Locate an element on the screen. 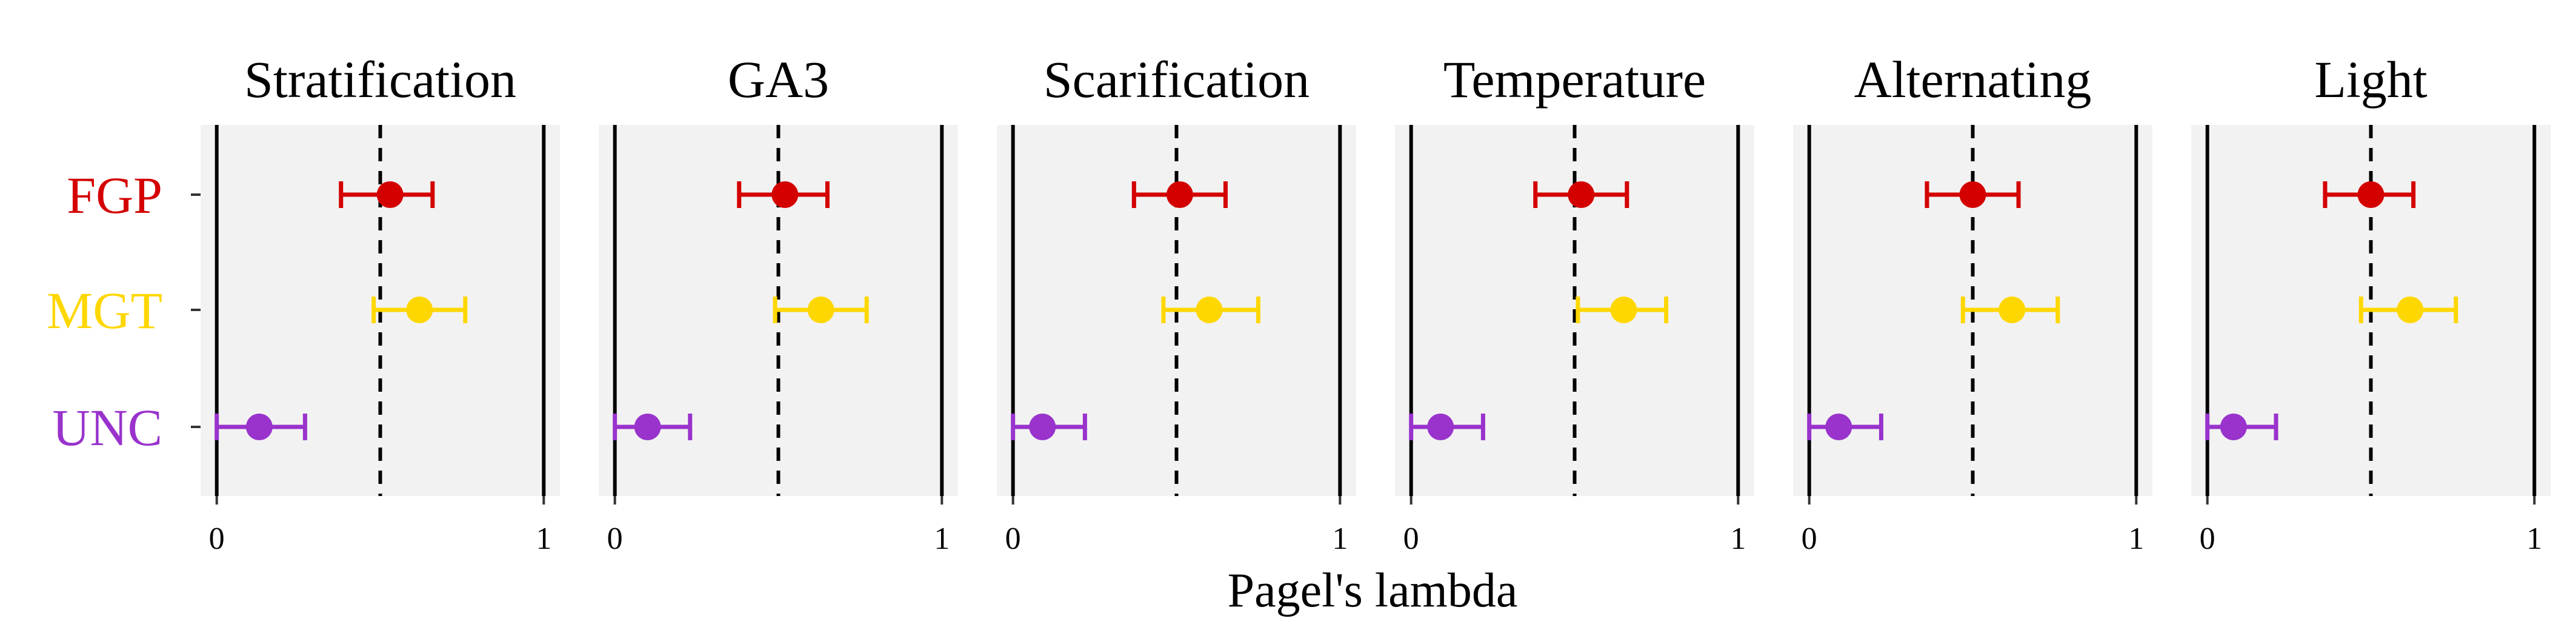 The width and height of the screenshot is (2576, 644). facet-title: Light is located at coordinates (2370, 80).